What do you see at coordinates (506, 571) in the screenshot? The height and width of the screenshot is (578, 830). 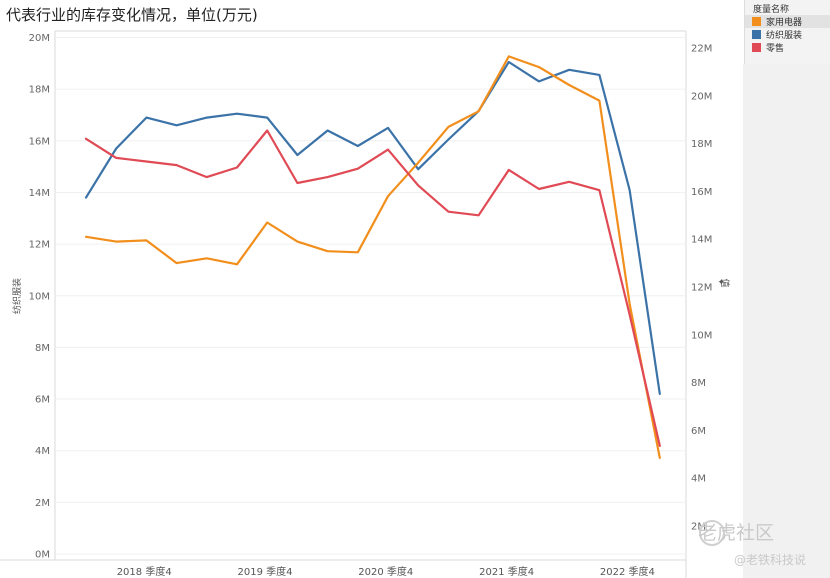 I see `x-tick-label: 2021 季度4` at bounding box center [506, 571].